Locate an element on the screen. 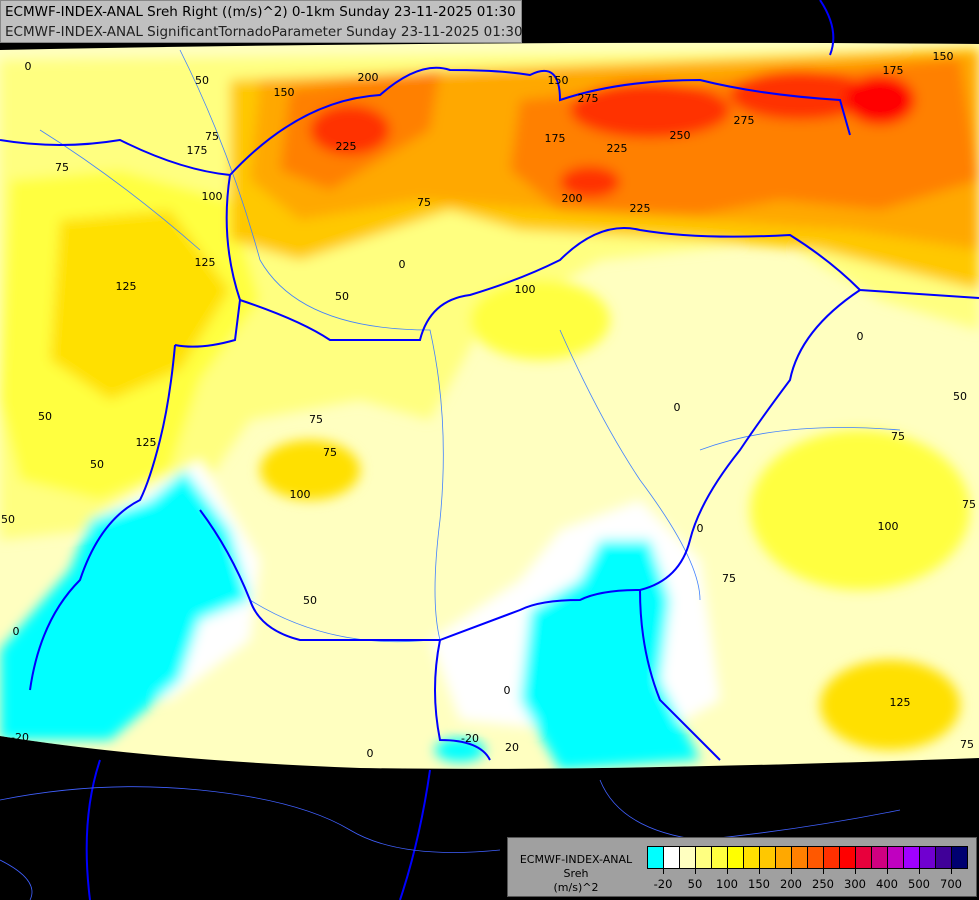 Image resolution: width=979 pixels, height=900 pixels. cyan-area-s is located at coordinates (610, 654).